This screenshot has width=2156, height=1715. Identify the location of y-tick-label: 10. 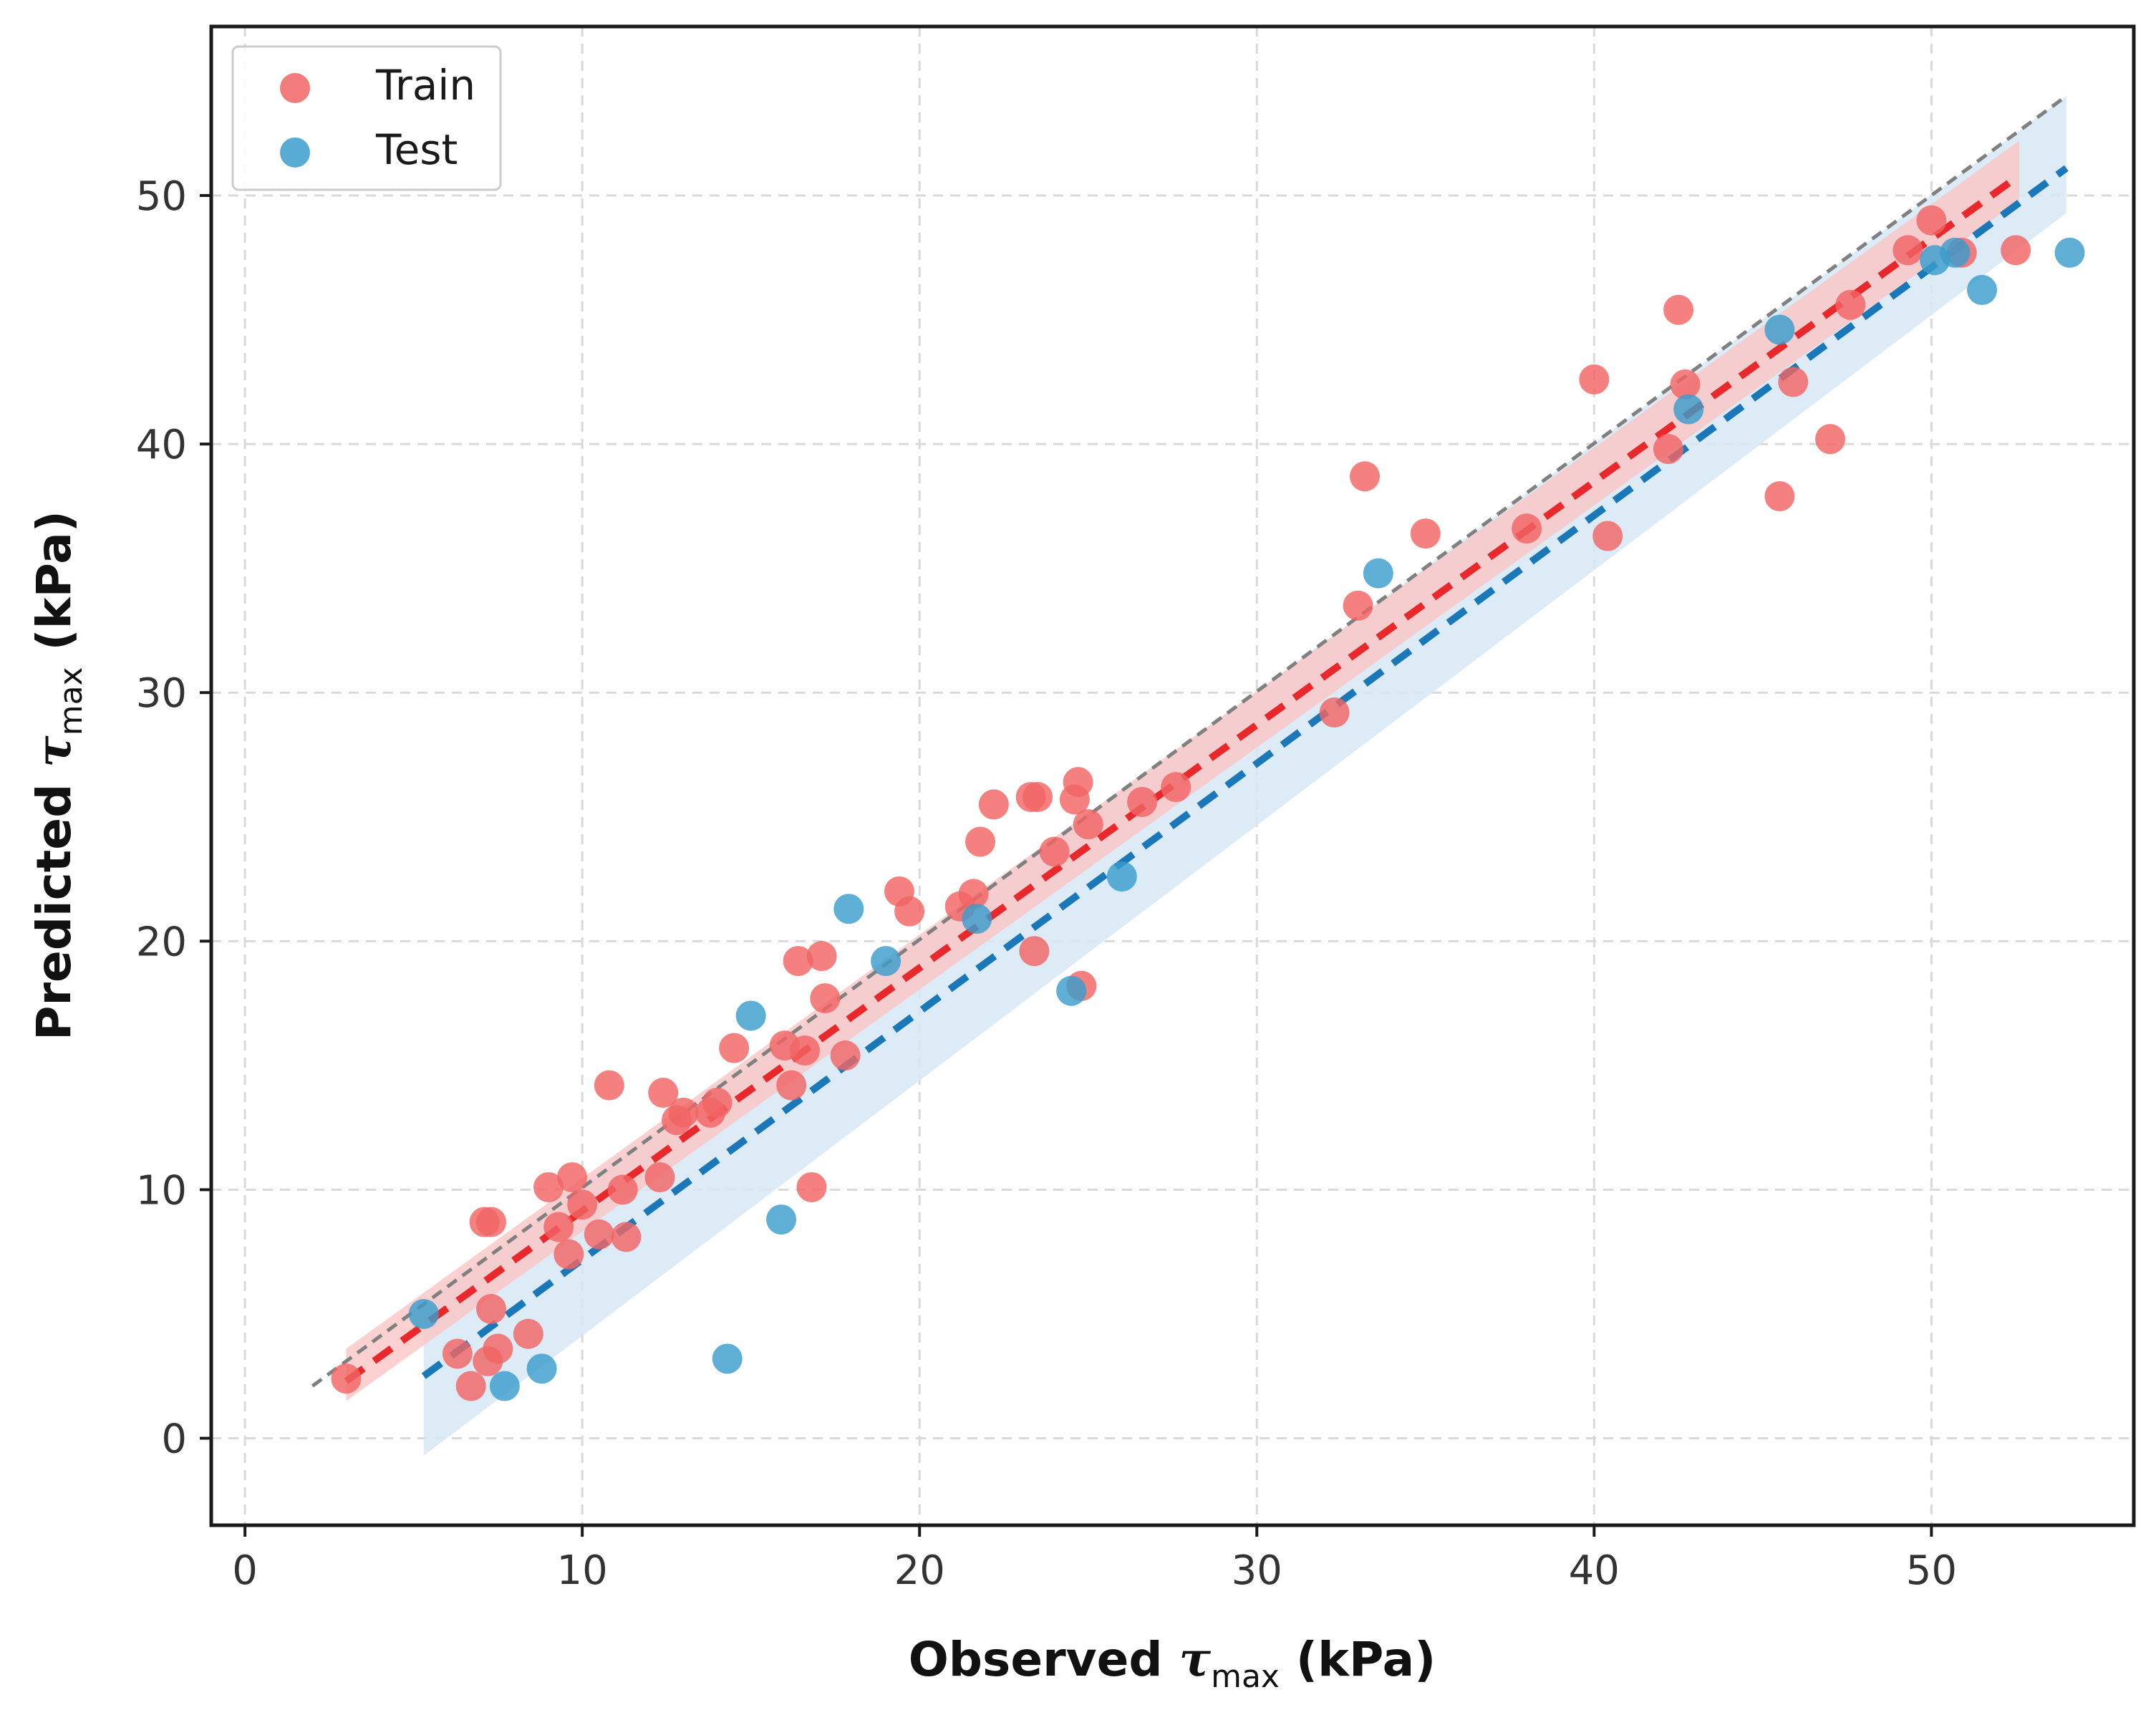
(161, 1191).